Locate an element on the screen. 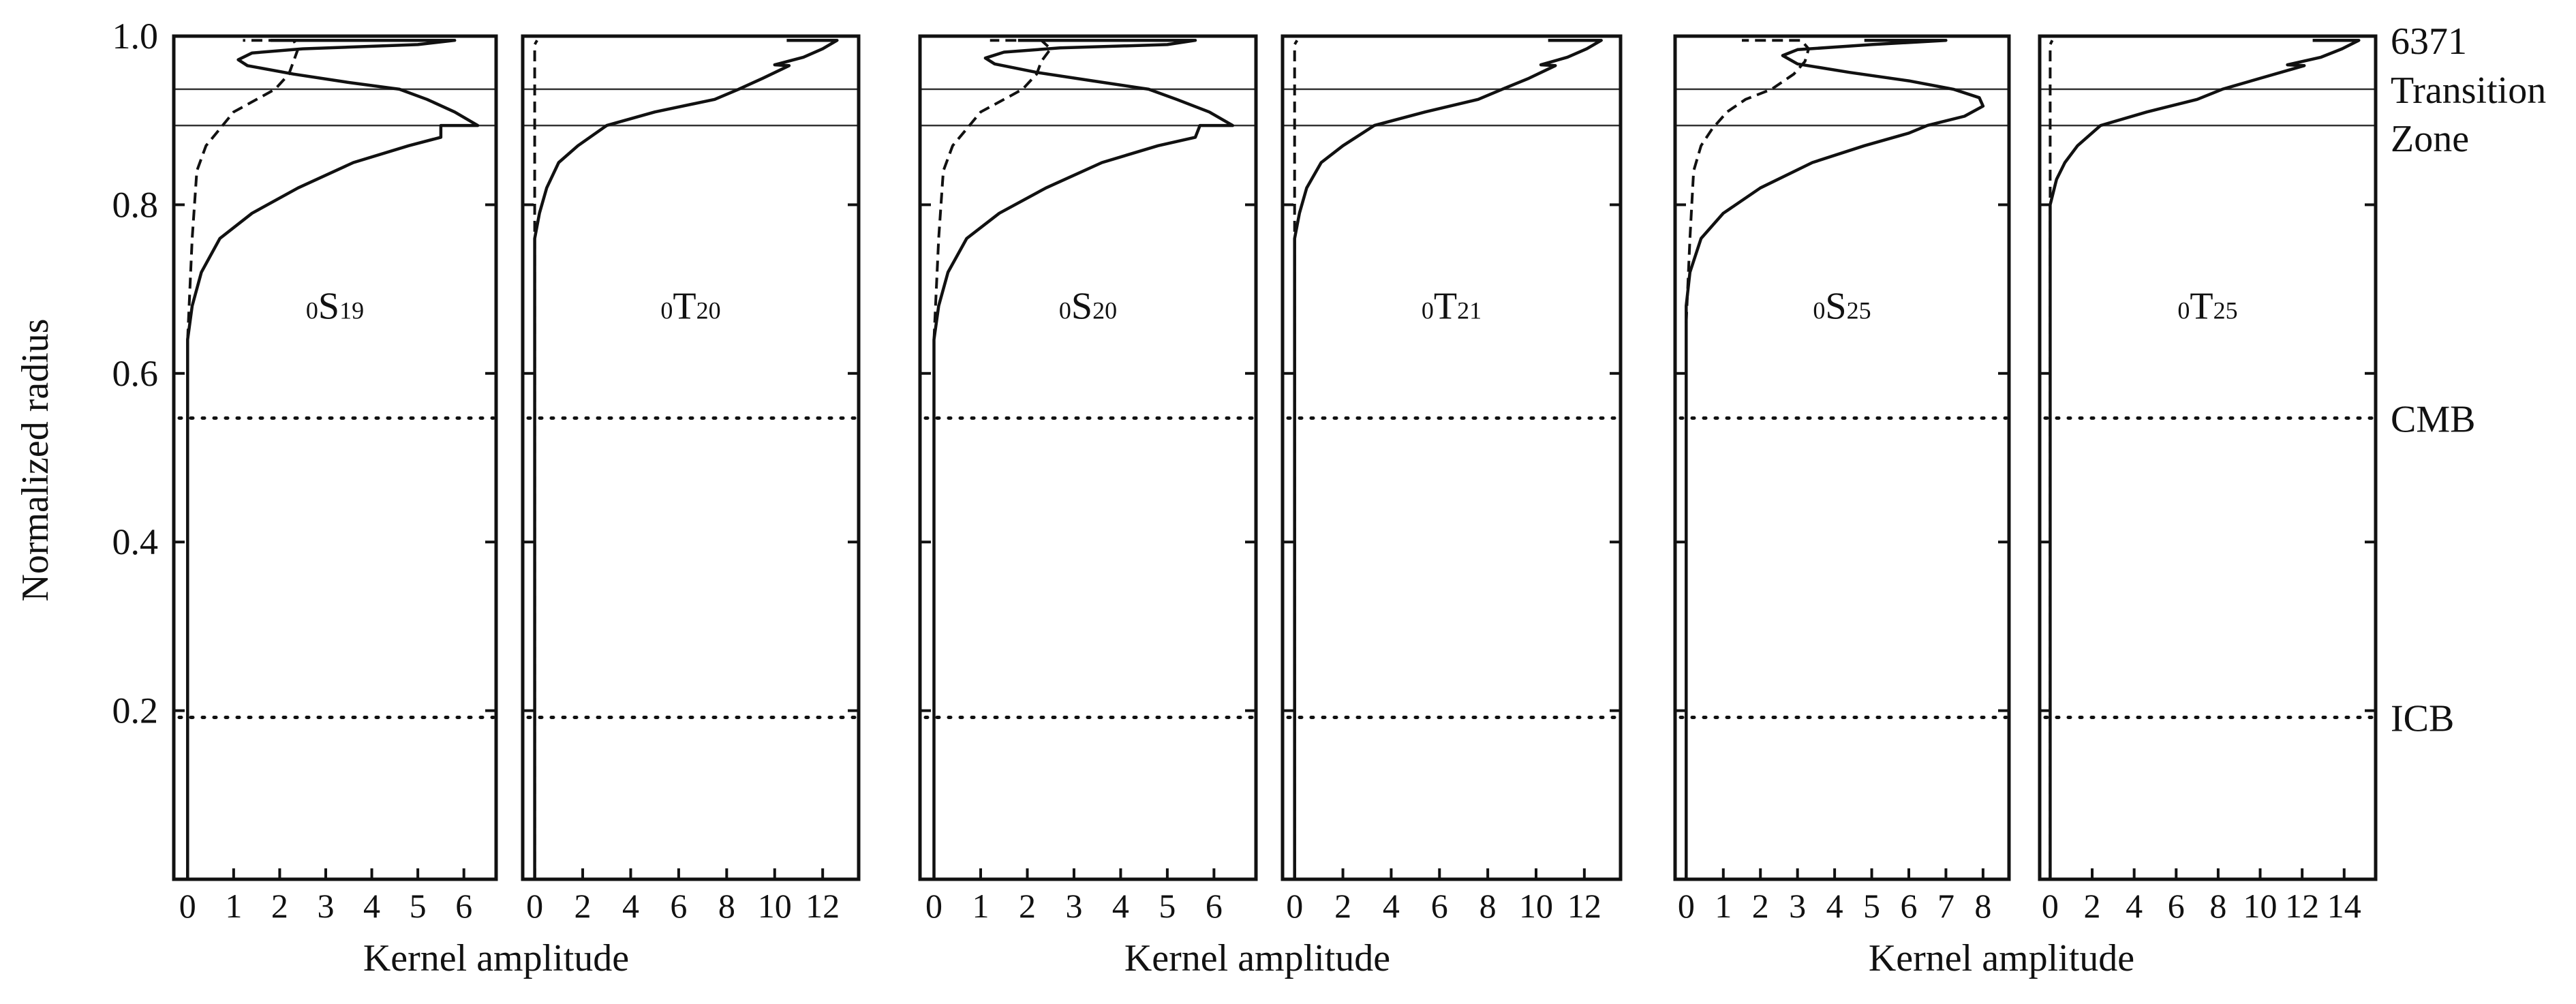 This screenshot has height=1004, width=2576. mode-degree: 19 is located at coordinates (351, 310).